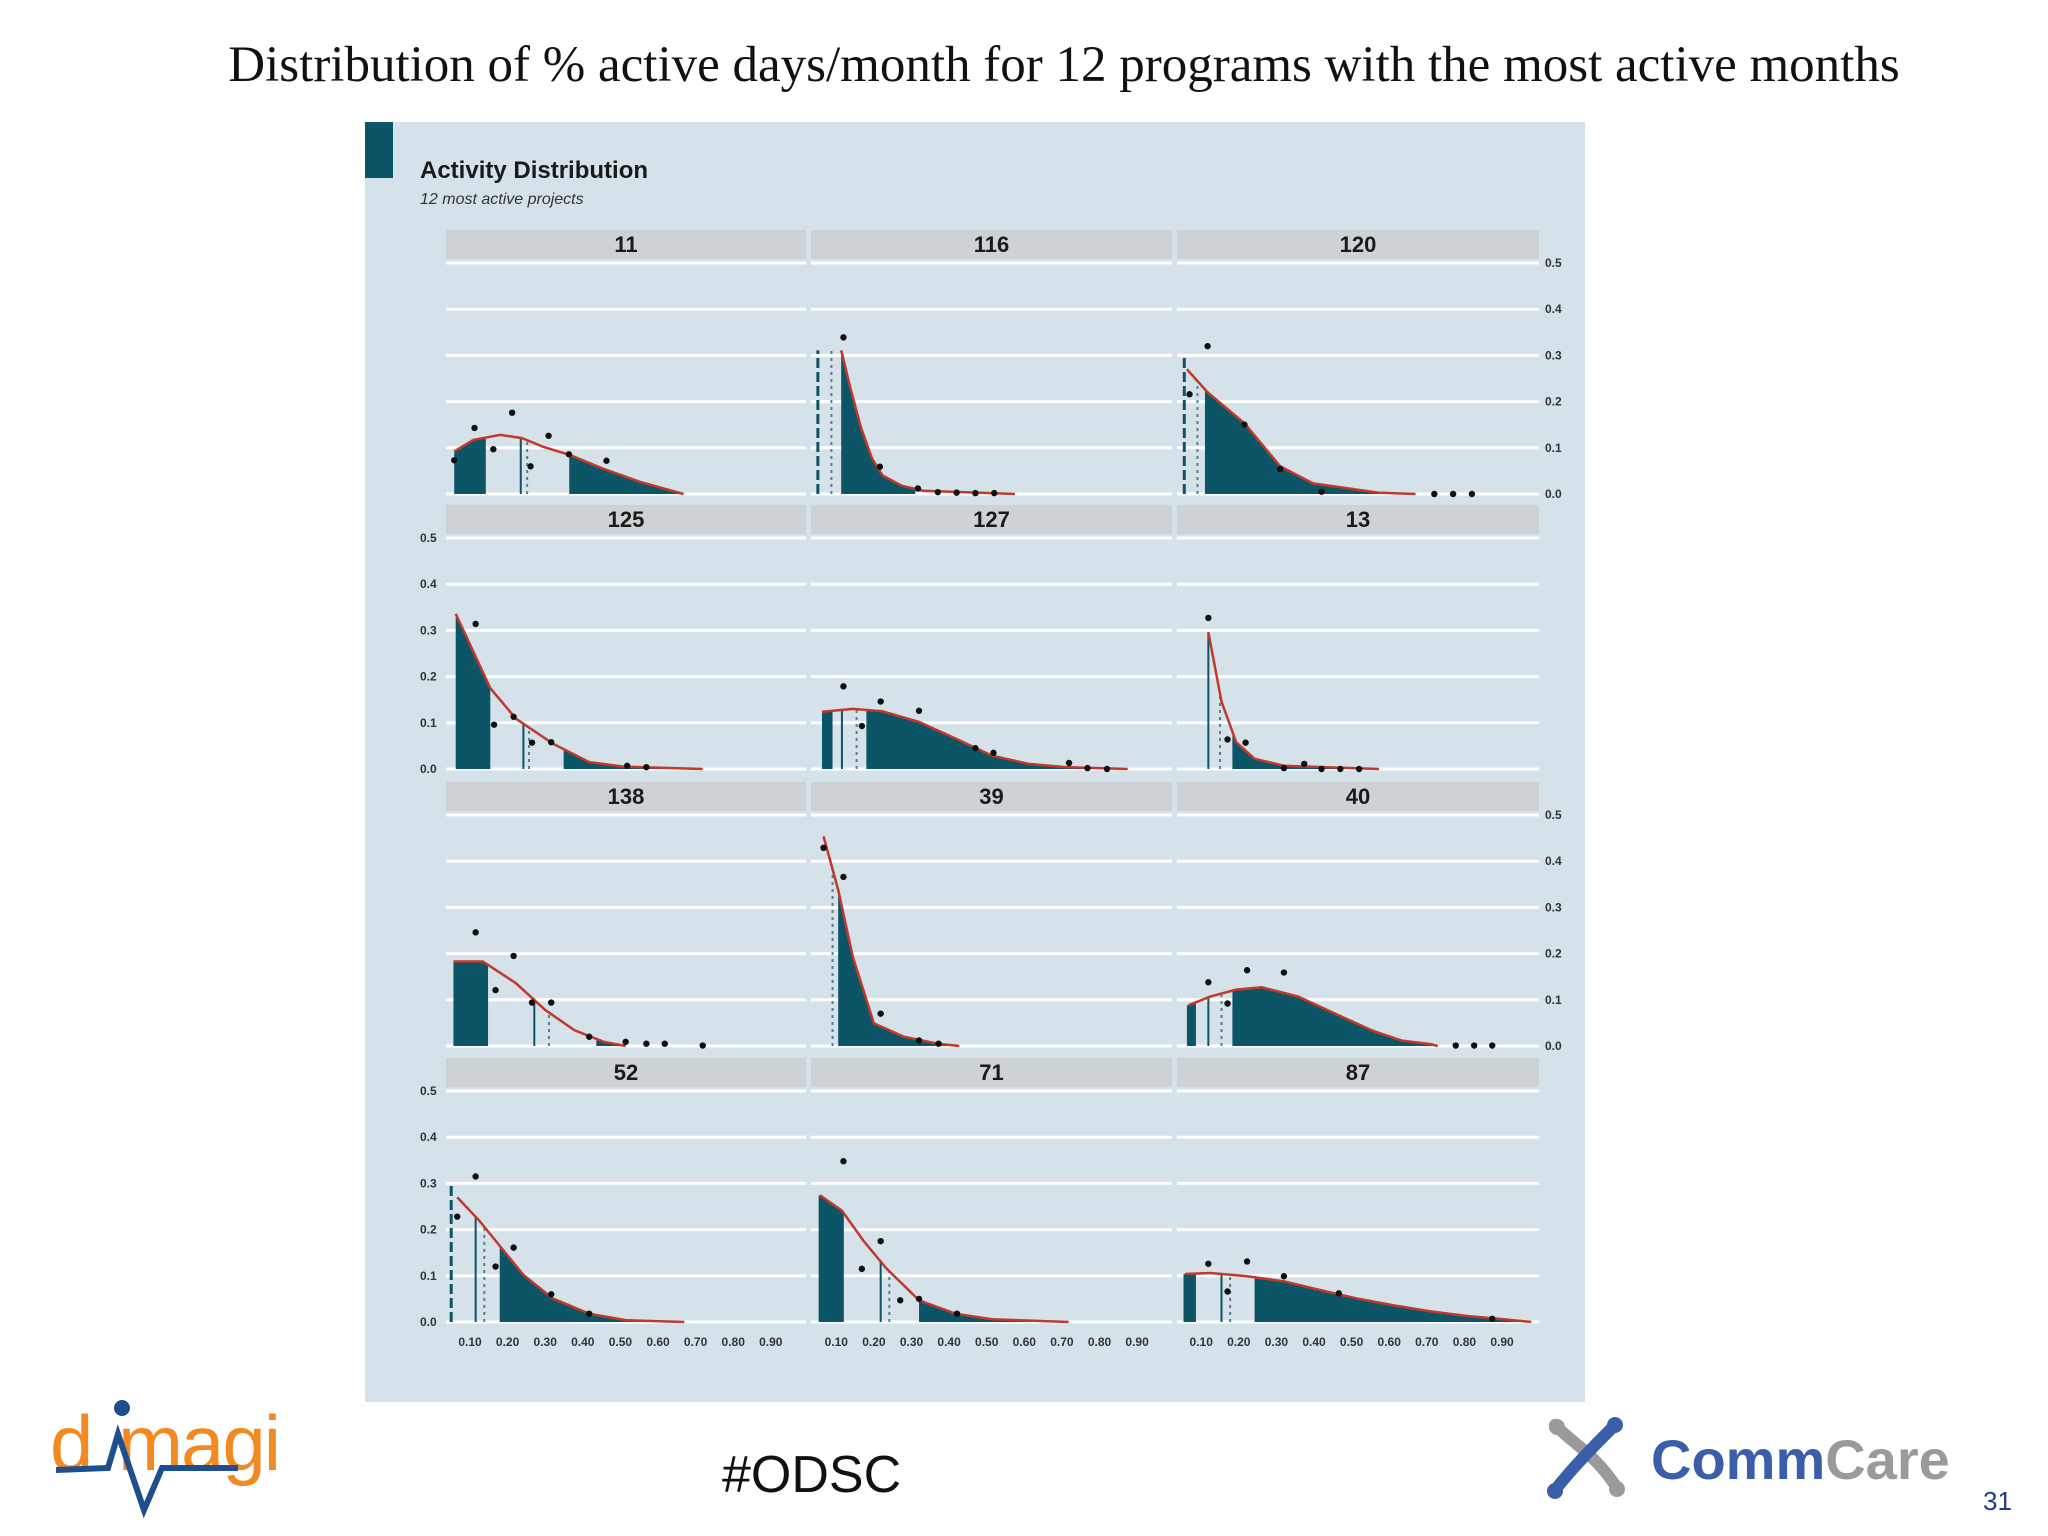 This screenshot has height=1536, width=2048. I want to click on panel-40: 40 0.0 0.1 0.2 0.3 0.4 0.5, so click(1369, 917).